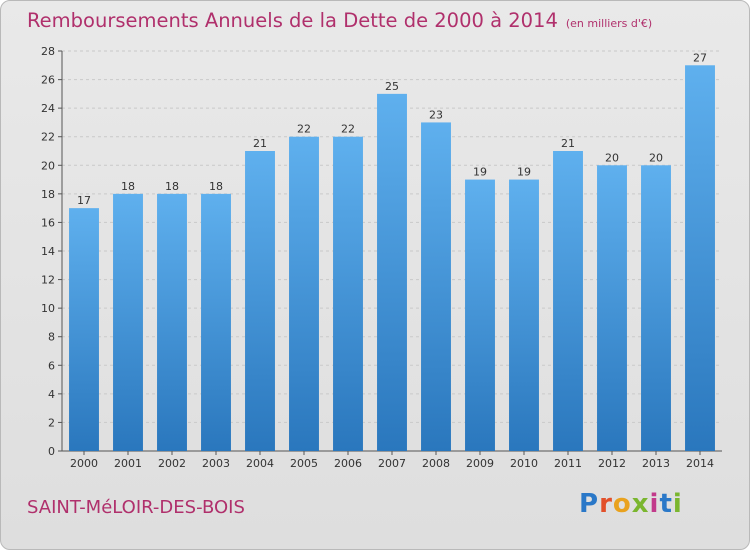 The image size is (750, 550). What do you see at coordinates (392, 272) in the screenshot?
I see `bar-2007` at bounding box center [392, 272].